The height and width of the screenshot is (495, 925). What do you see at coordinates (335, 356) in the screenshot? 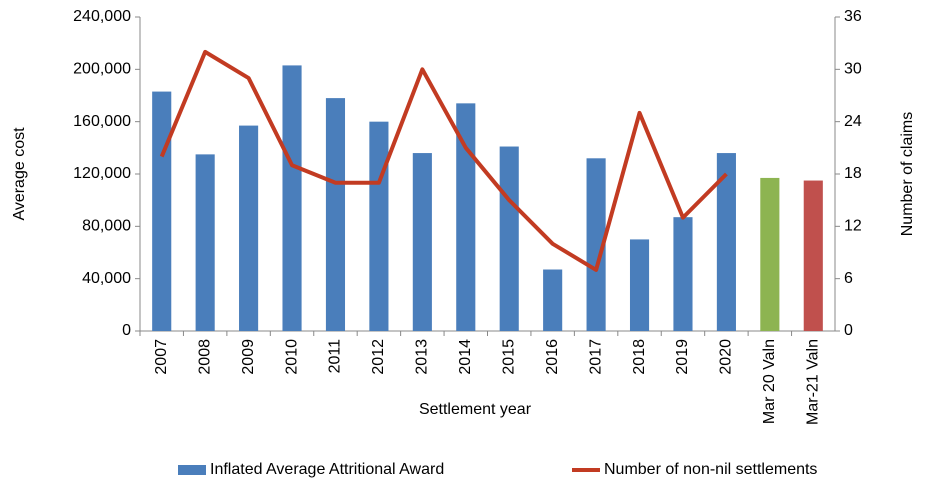
I see `x-tick-label: 2011` at bounding box center [335, 356].